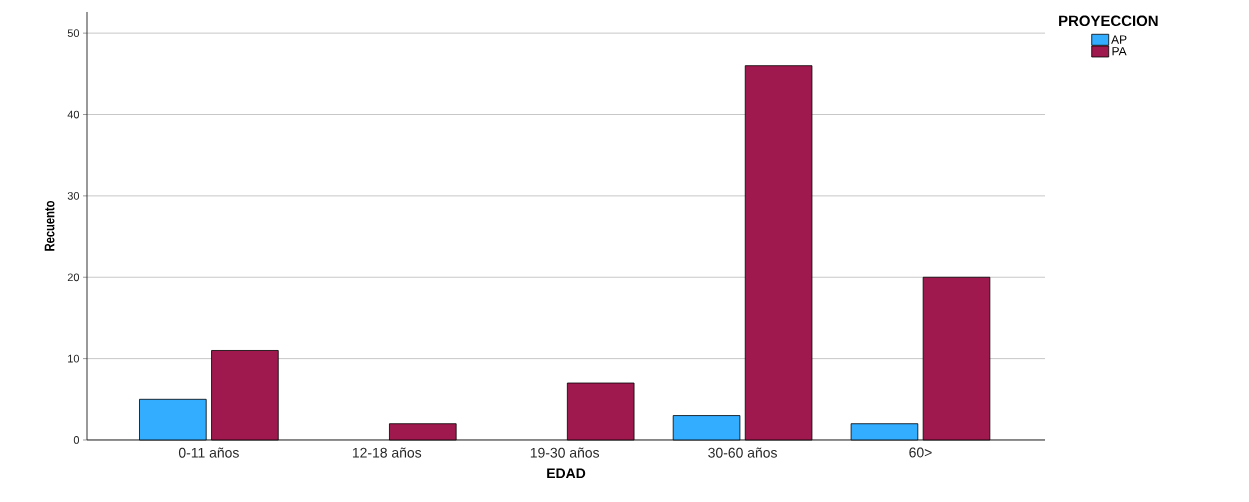 Image resolution: width=1249 pixels, height=502 pixels. I want to click on y-tick-label: 0, so click(76, 440).